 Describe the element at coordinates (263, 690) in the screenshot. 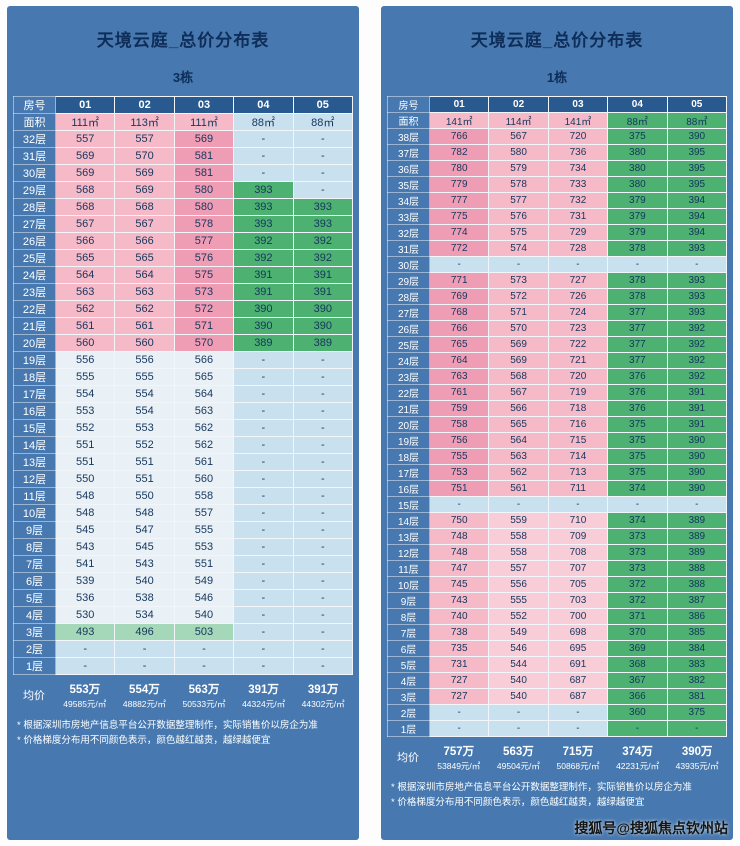

I see `average-total-price: 391万` at that location.